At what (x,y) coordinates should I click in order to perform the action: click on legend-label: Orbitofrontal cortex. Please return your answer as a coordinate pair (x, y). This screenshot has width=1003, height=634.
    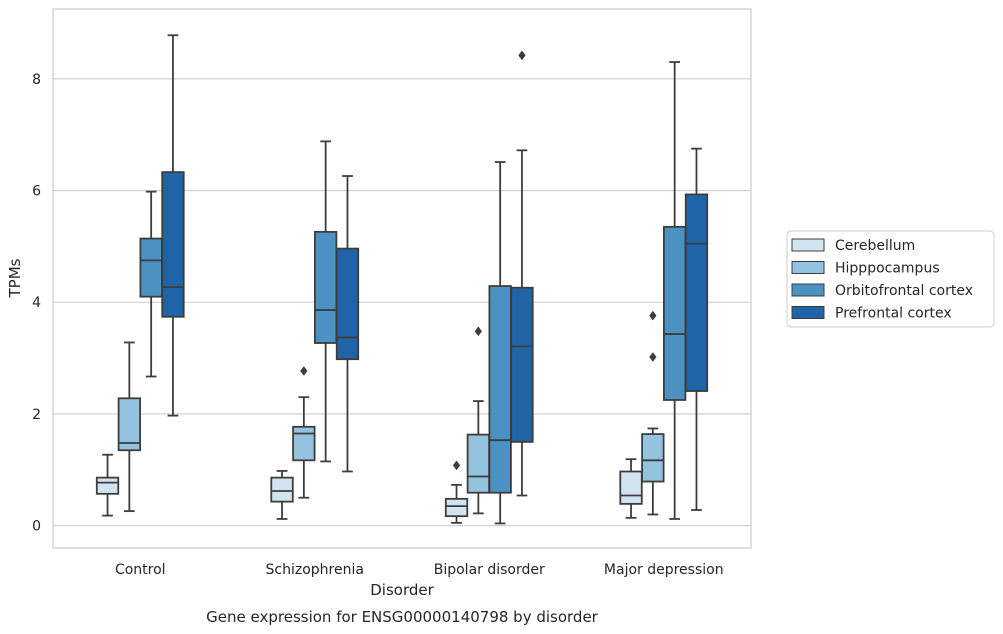
    Looking at the image, I should click on (904, 291).